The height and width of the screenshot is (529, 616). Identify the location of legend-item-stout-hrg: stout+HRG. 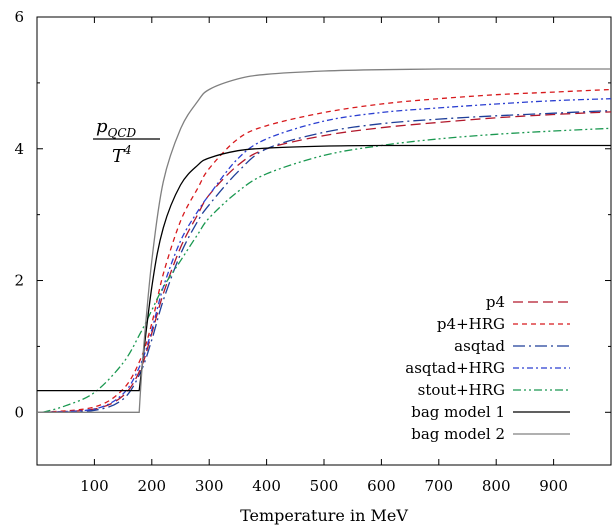
(494, 390).